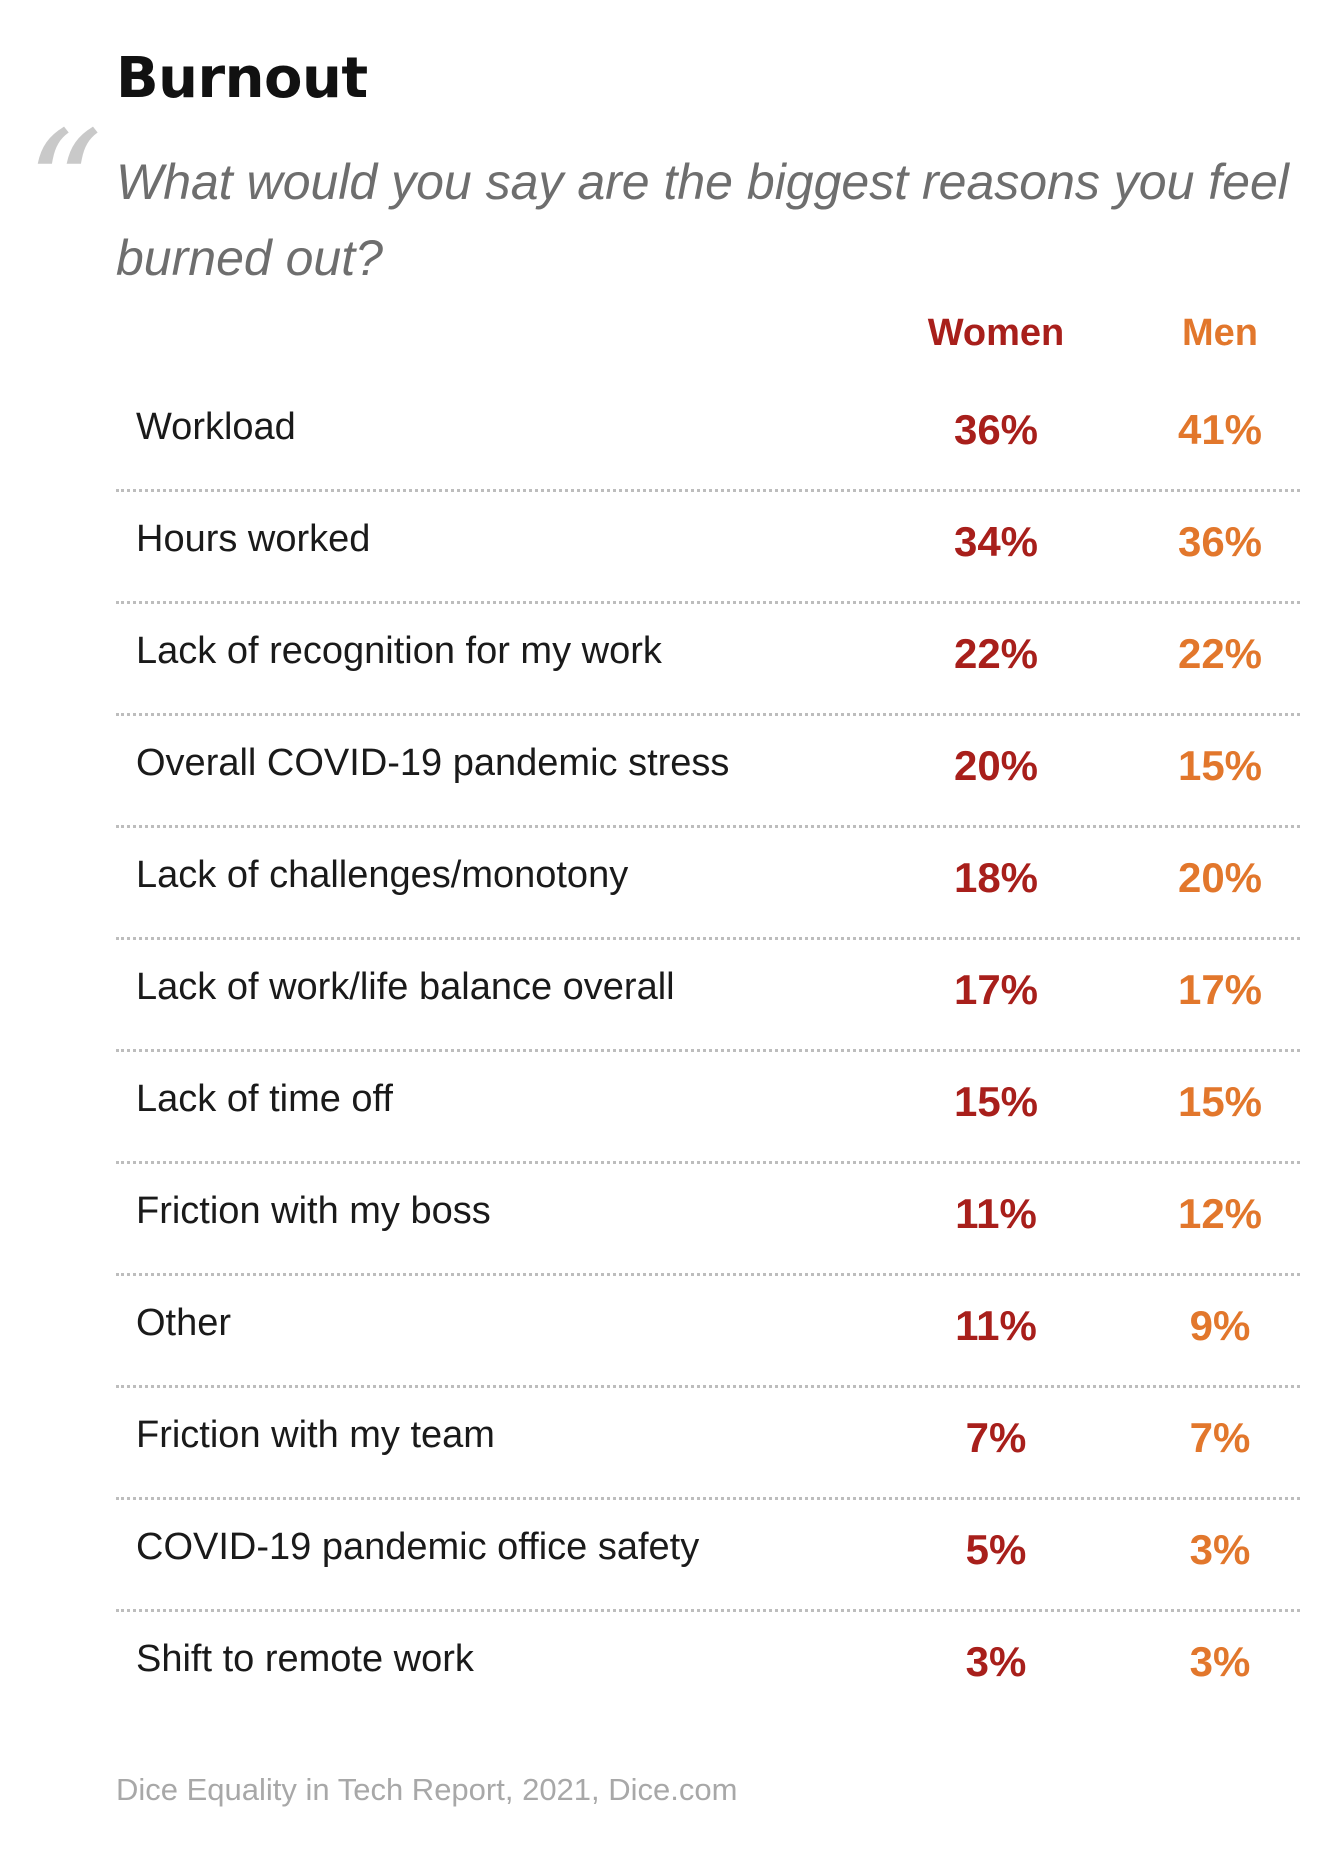 The image size is (1340, 1860). Describe the element at coordinates (708, 1444) in the screenshot. I see `table-row: Friction with my team 7% 7%` at that location.